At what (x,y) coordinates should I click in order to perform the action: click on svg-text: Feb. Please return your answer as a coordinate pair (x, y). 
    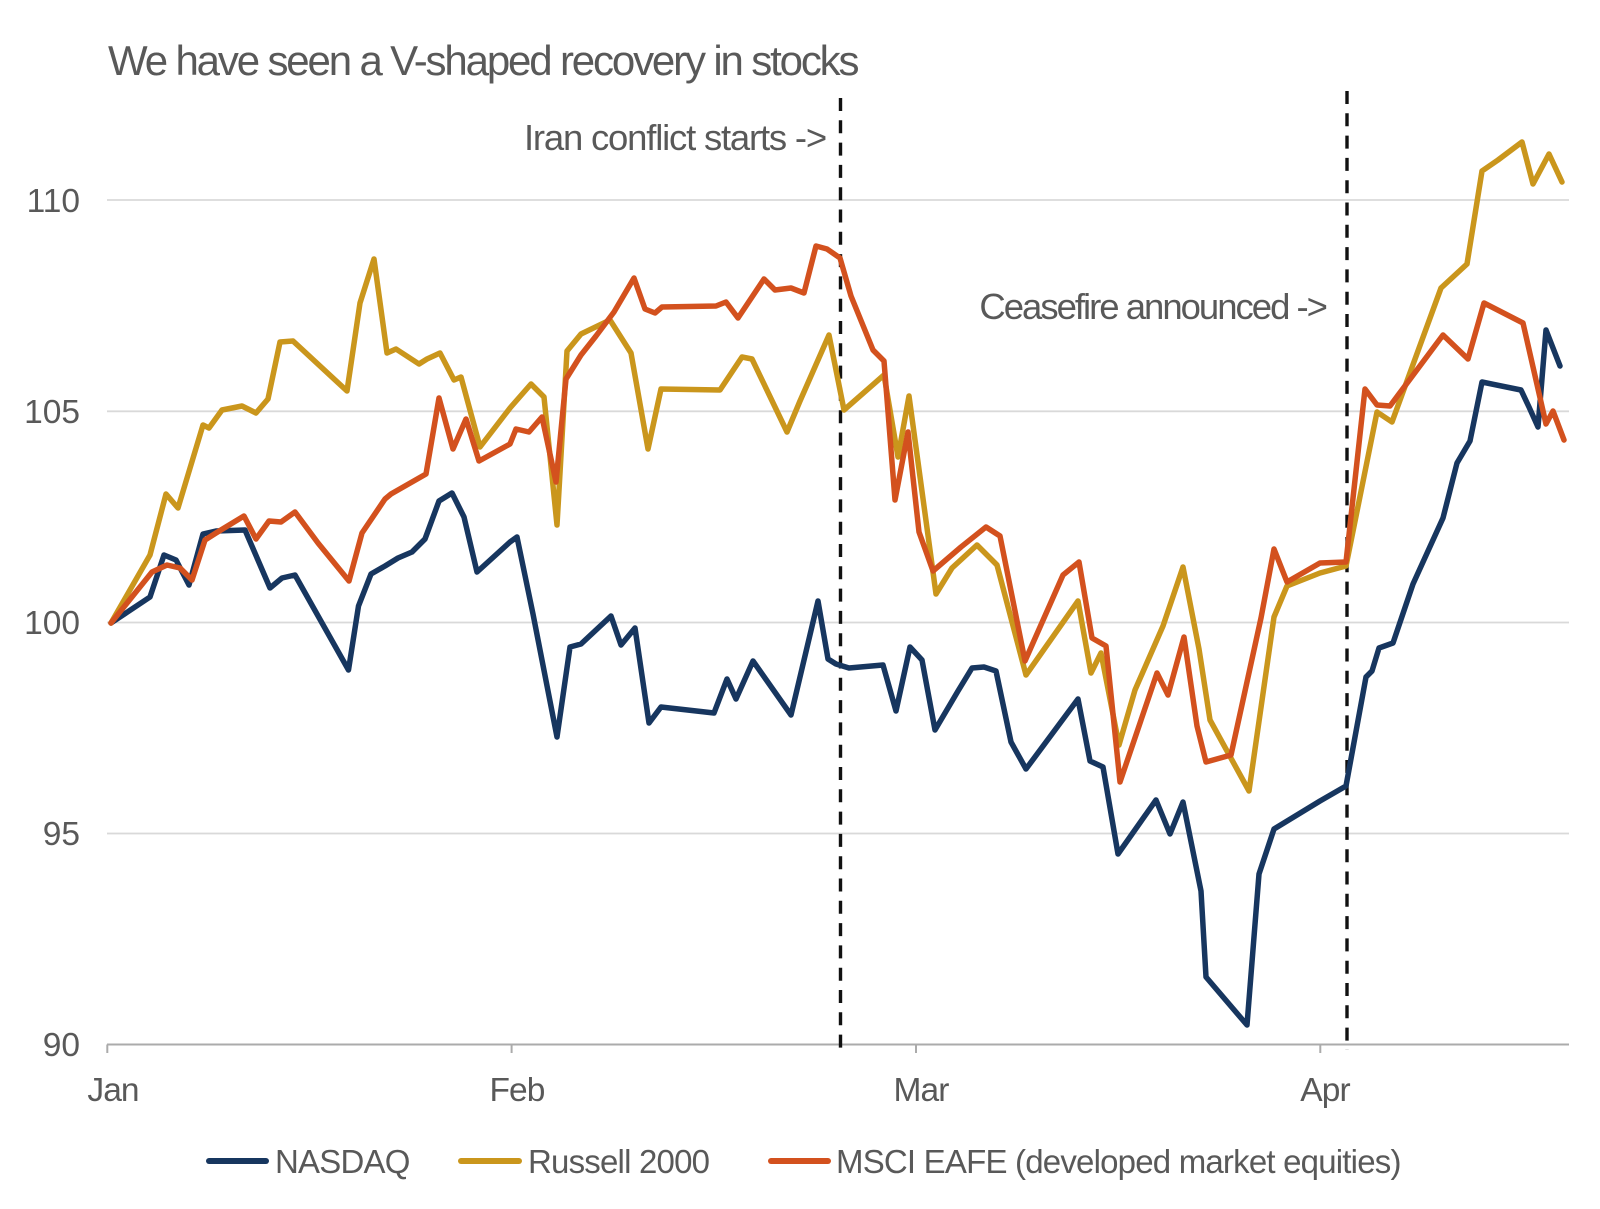
    Looking at the image, I should click on (516, 1090).